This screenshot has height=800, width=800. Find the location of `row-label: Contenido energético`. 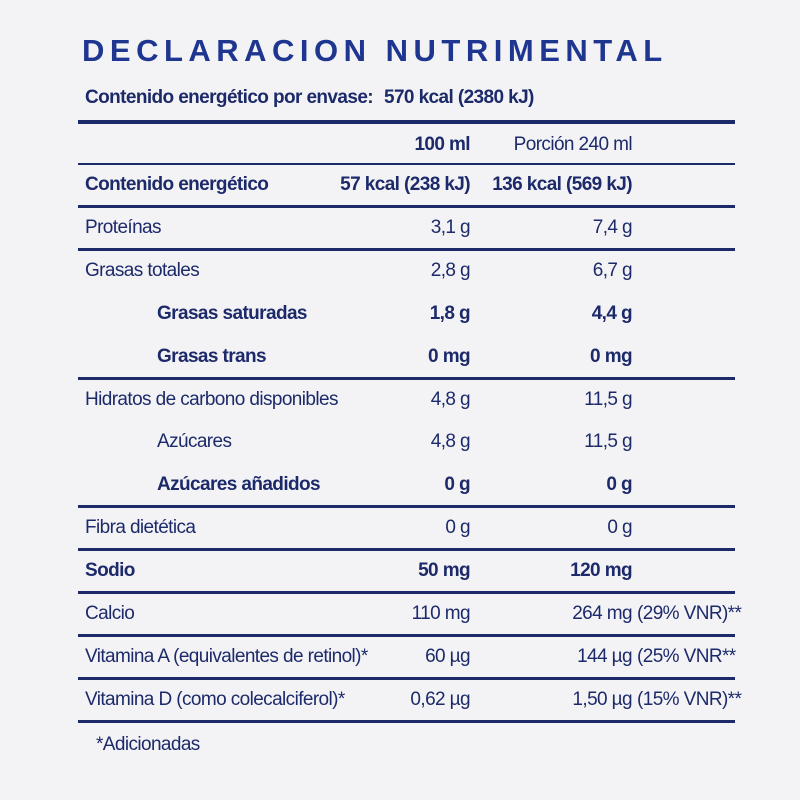

row-label: Contenido energético is located at coordinates (177, 184).